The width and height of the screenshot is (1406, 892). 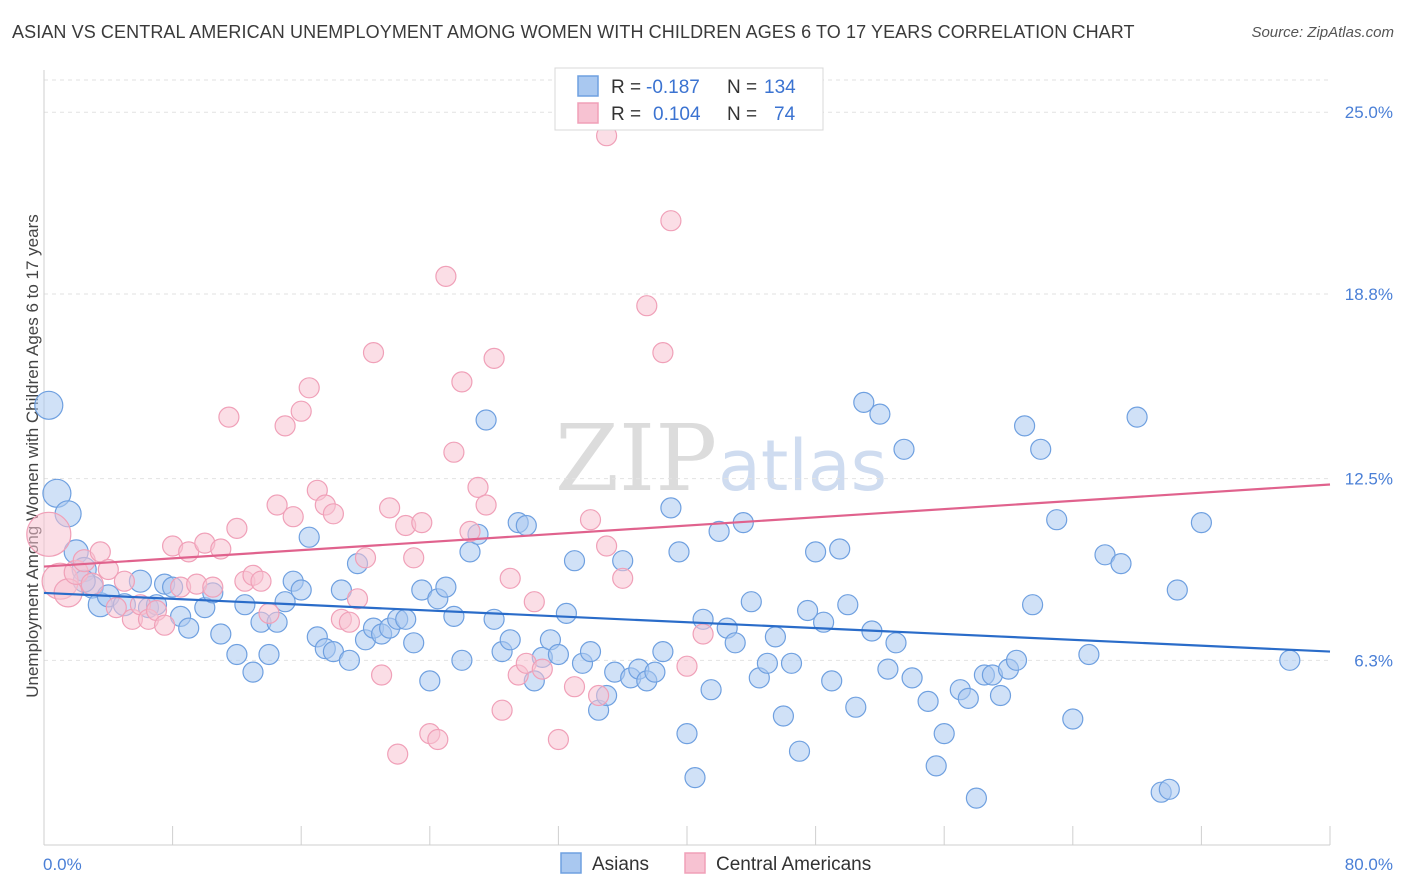 I want to click on bottom-legend-central-swatch, so click(x=695, y=863).